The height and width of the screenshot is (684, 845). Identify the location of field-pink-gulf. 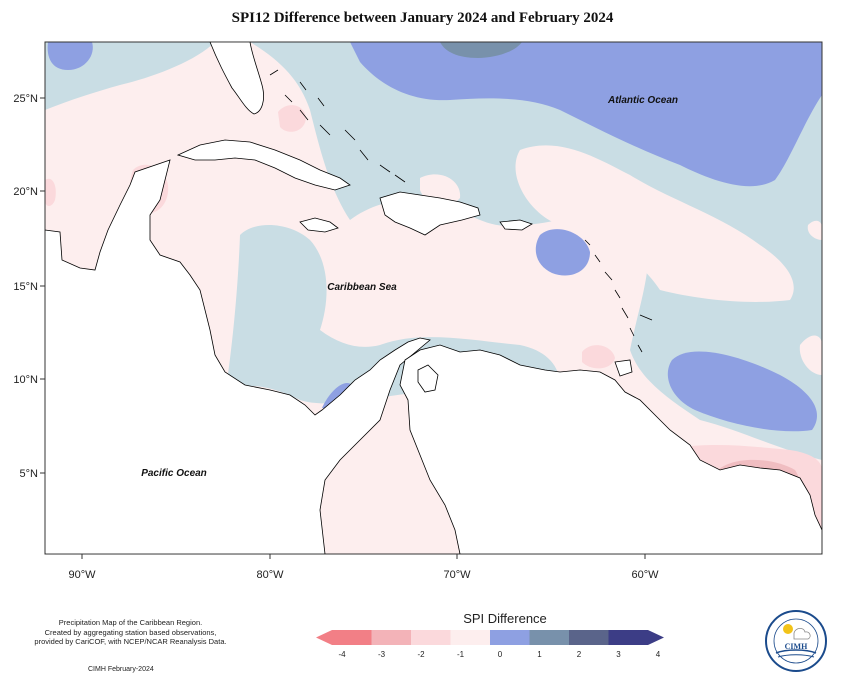
(50, 192).